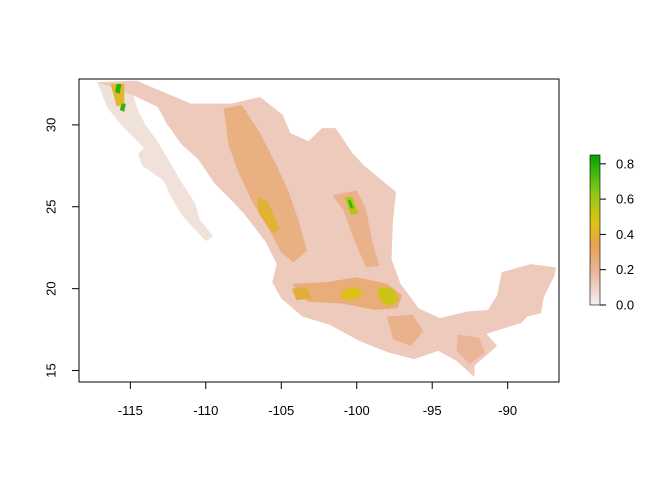 This screenshot has height=480, width=672. Describe the element at coordinates (470, 349) in the screenshot. I see `region-chiapas-highlands` at that location.